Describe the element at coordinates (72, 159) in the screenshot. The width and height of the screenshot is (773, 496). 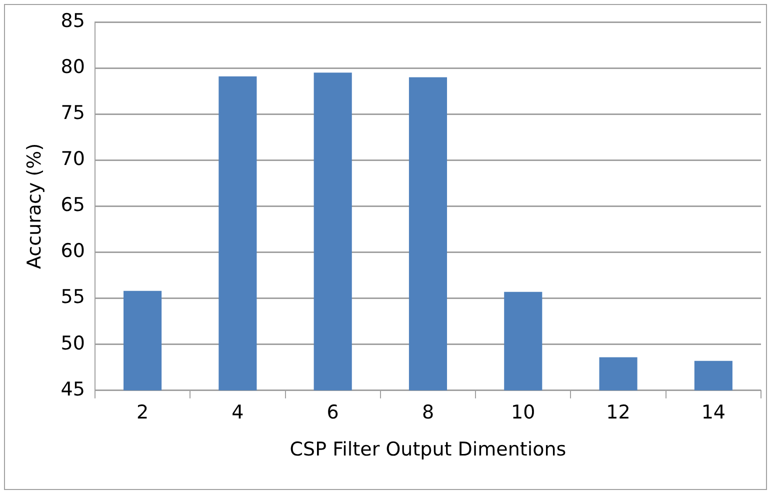
I see `y-tick-label: 70` at that location.